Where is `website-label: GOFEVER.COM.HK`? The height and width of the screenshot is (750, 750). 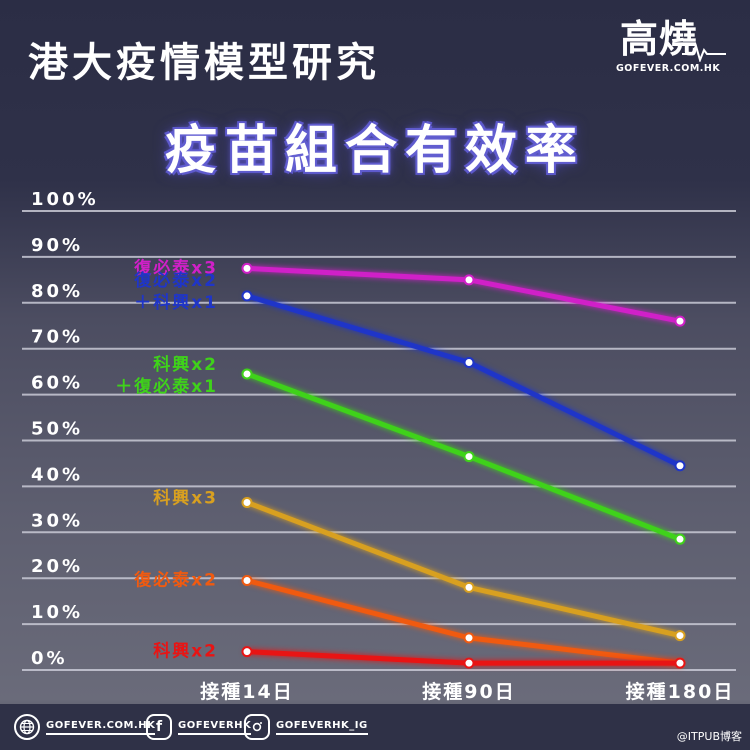
website-label: GOFEVER.COM.HK is located at coordinates (101, 727).